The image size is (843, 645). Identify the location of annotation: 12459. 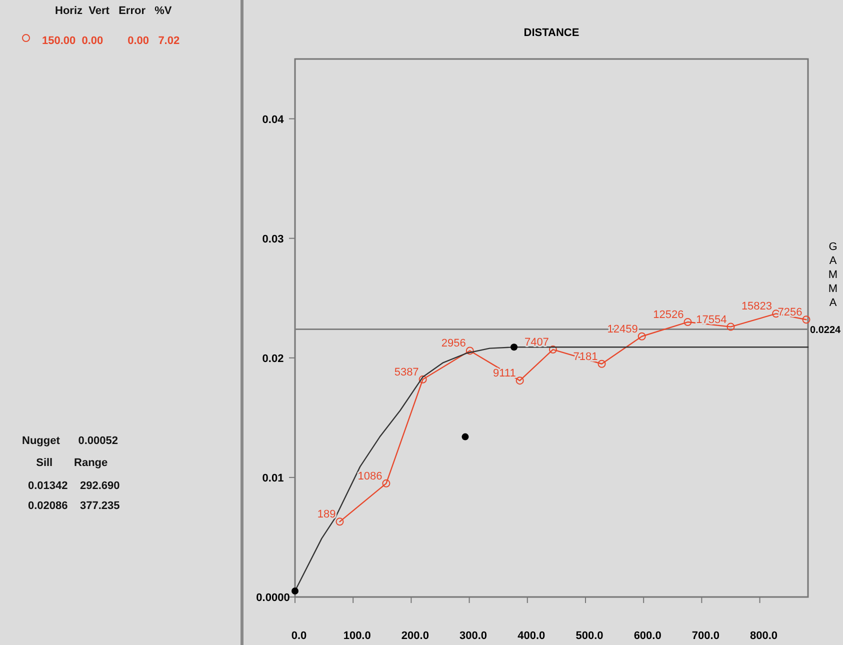
(622, 329).